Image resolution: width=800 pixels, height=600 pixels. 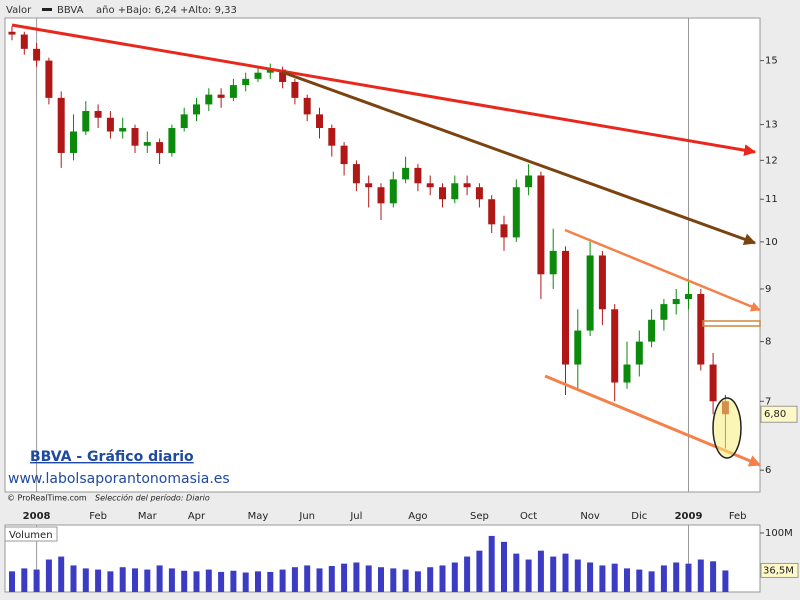 I want to click on x-tick-label: Nov, so click(x=590, y=516).